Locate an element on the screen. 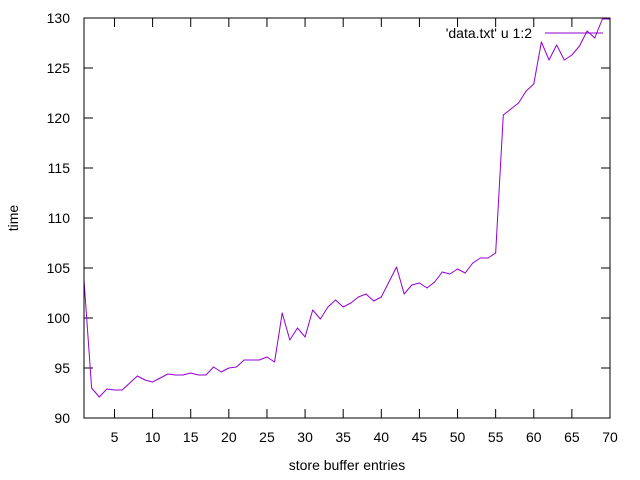  x-tick-label: 45 is located at coordinates (420, 437).